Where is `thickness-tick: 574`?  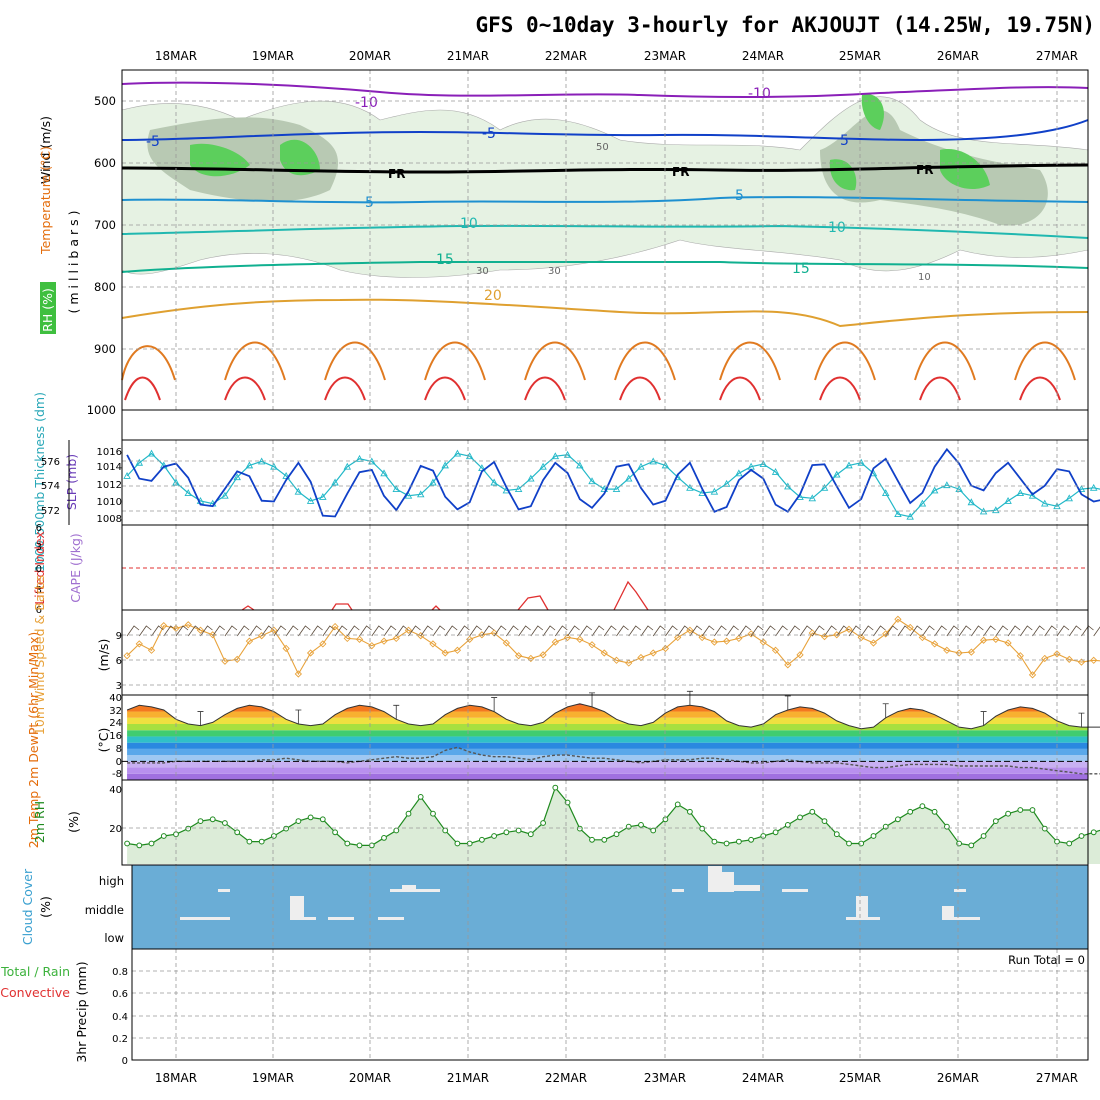 thickness-tick: 574 is located at coordinates (50, 486).